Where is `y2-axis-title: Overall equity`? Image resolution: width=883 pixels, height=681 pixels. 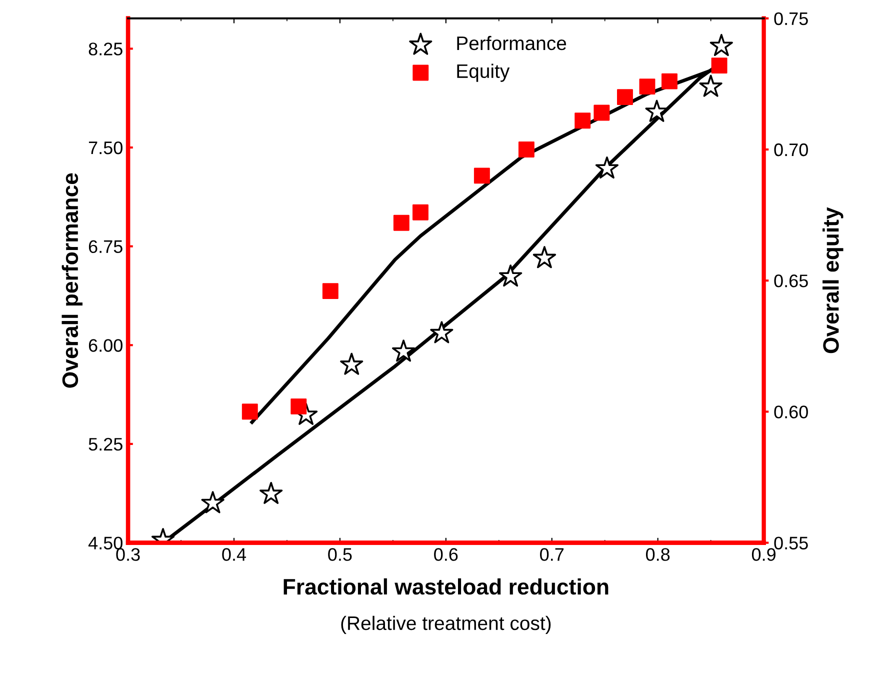 y2-axis-title: Overall equity is located at coordinates (833, 280).